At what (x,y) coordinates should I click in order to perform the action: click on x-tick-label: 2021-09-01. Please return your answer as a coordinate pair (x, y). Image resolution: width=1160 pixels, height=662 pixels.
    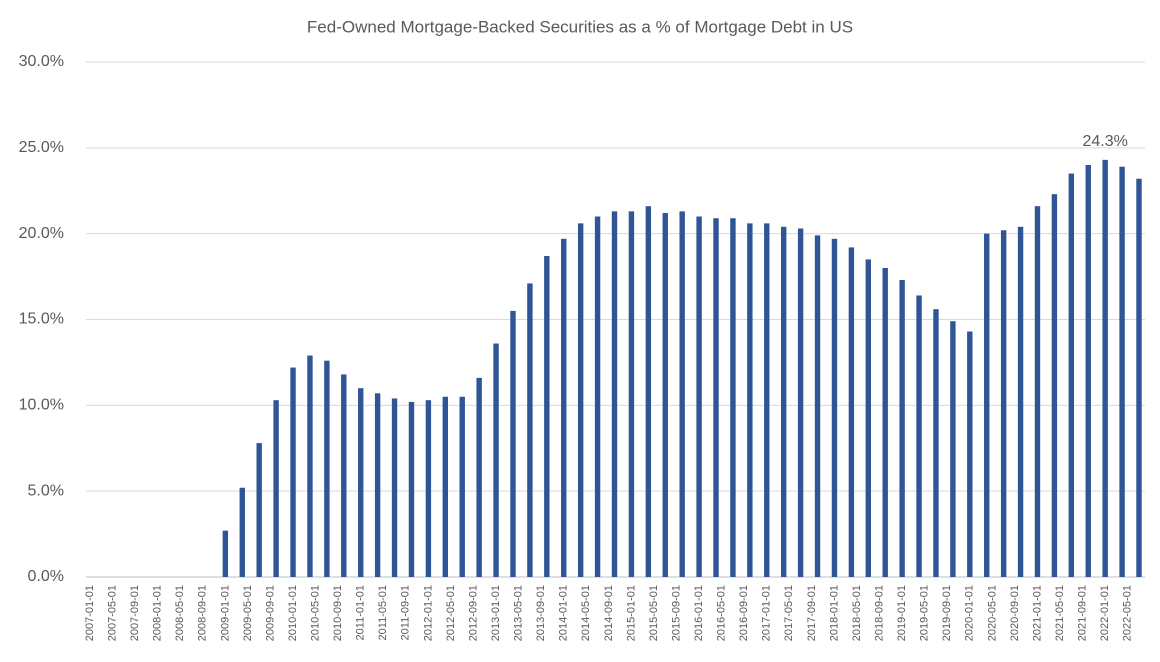
    Looking at the image, I should click on (1083, 613).